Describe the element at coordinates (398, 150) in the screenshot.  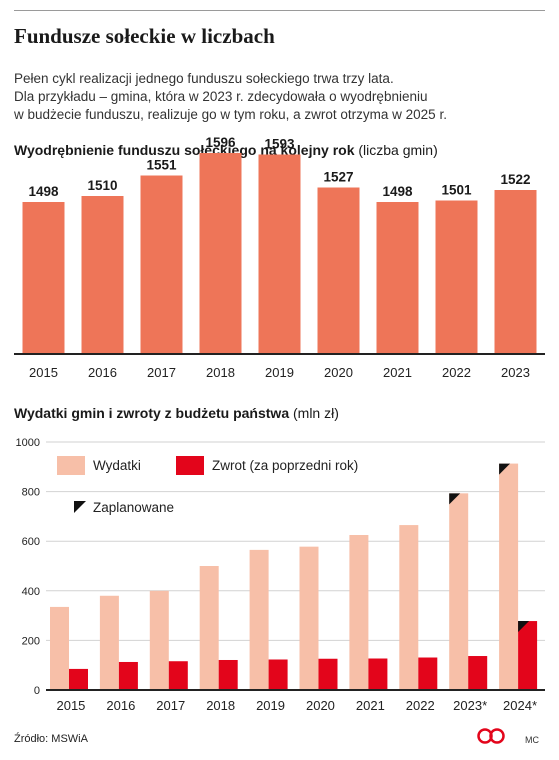
I see `chart1-title-unit: (liczba gmin)` at that location.